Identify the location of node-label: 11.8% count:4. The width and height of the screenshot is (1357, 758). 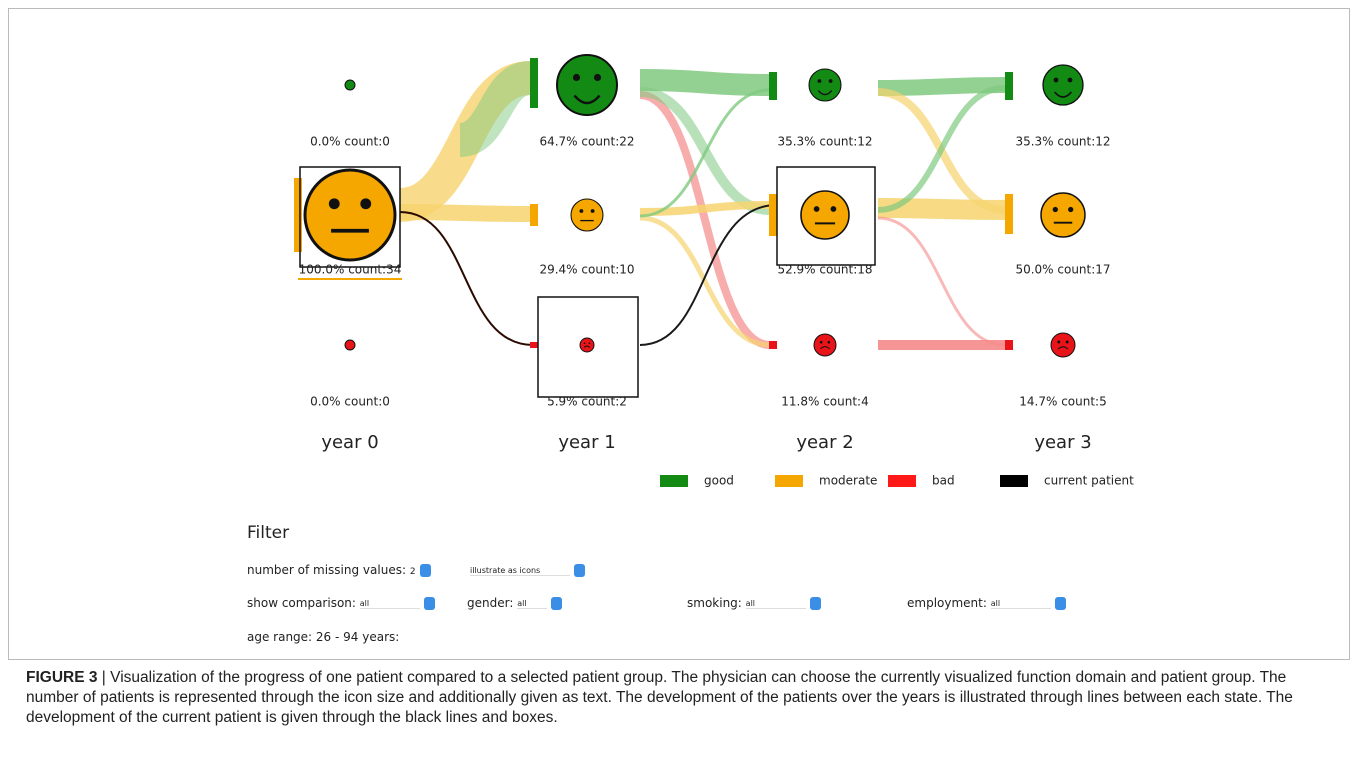
(824, 402).